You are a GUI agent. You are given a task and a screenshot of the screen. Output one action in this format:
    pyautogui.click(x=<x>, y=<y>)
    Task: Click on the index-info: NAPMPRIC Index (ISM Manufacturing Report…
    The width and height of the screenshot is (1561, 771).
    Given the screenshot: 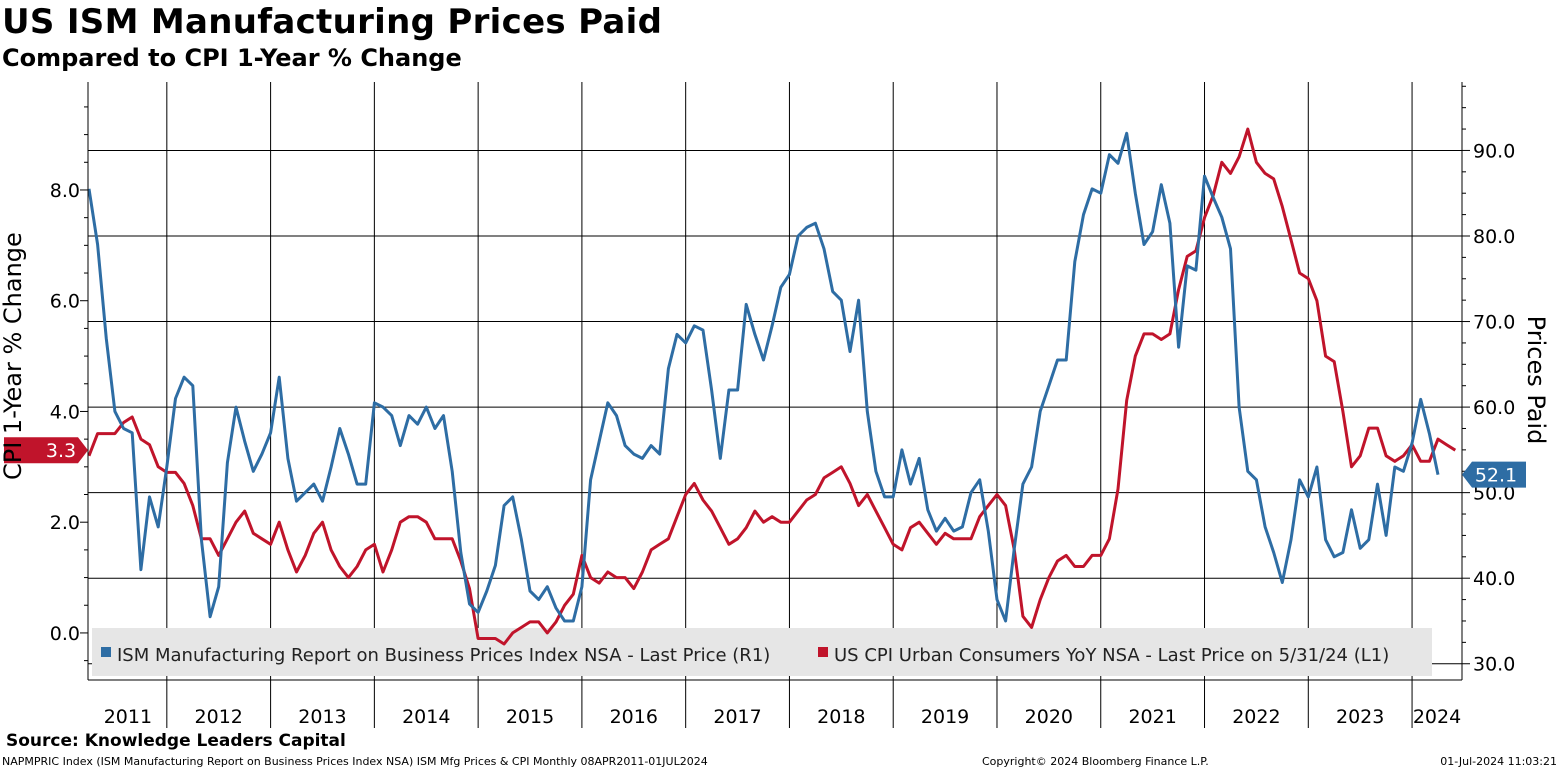 What is the action you would take?
    pyautogui.click(x=355, y=761)
    